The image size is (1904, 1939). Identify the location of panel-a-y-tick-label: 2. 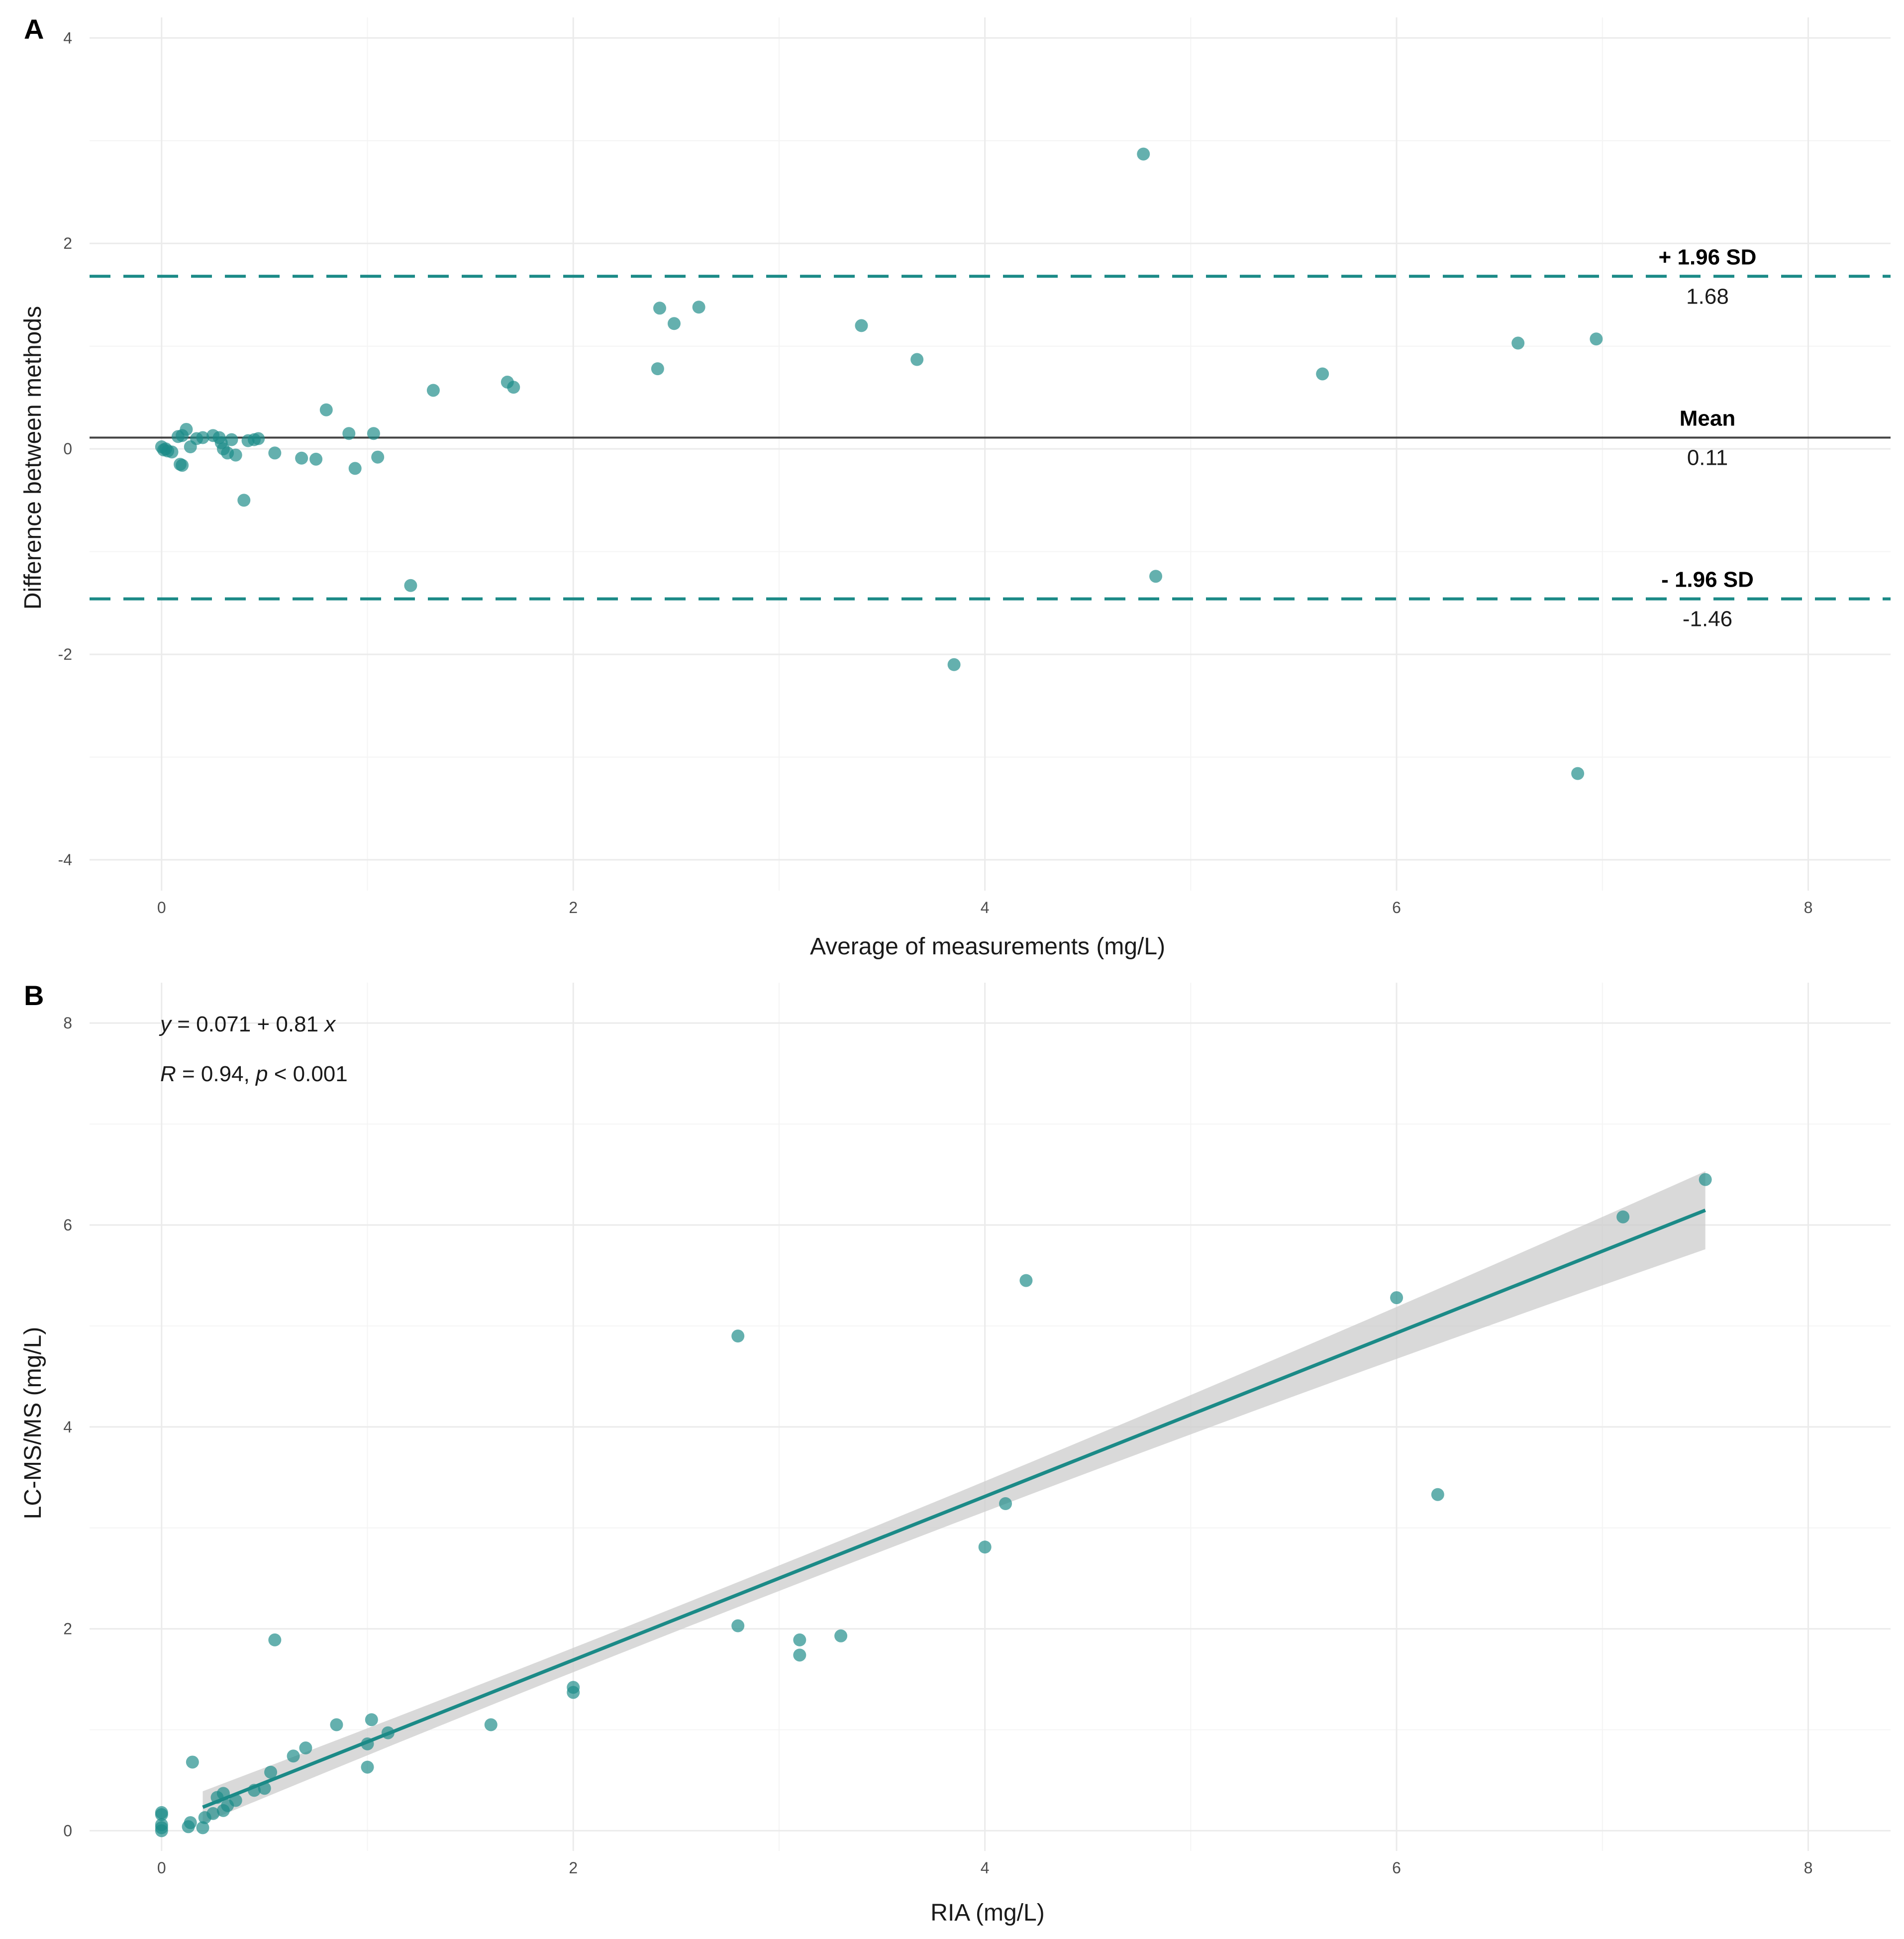
(67, 243).